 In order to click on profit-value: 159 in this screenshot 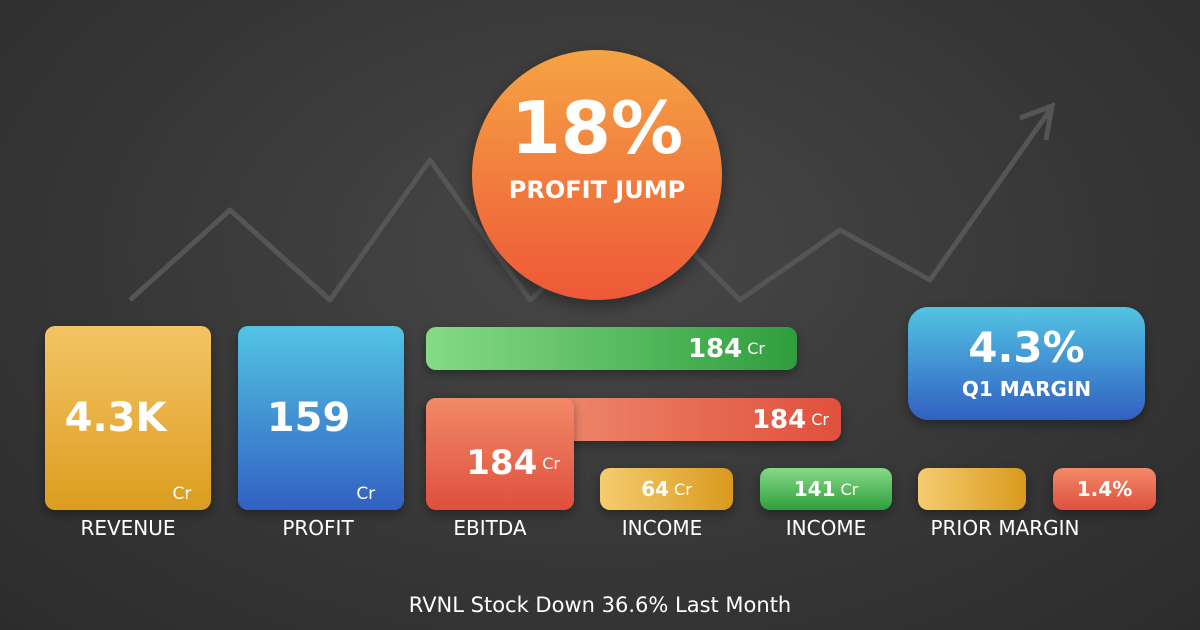, I will do `click(308, 418)`.